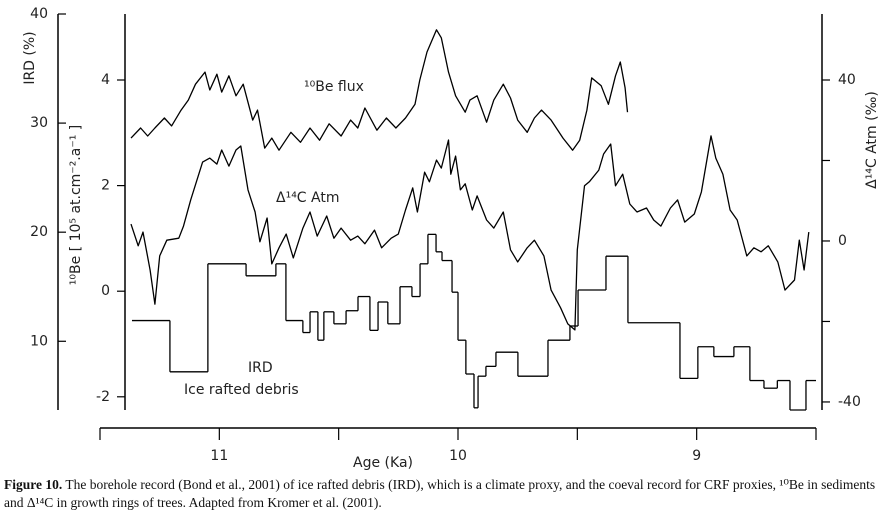 This screenshot has height=519, width=884. What do you see at coordinates (872, 140) in the screenshot?
I see `c14-axis-label: Δ¹⁴C Atm (‰)` at bounding box center [872, 140].